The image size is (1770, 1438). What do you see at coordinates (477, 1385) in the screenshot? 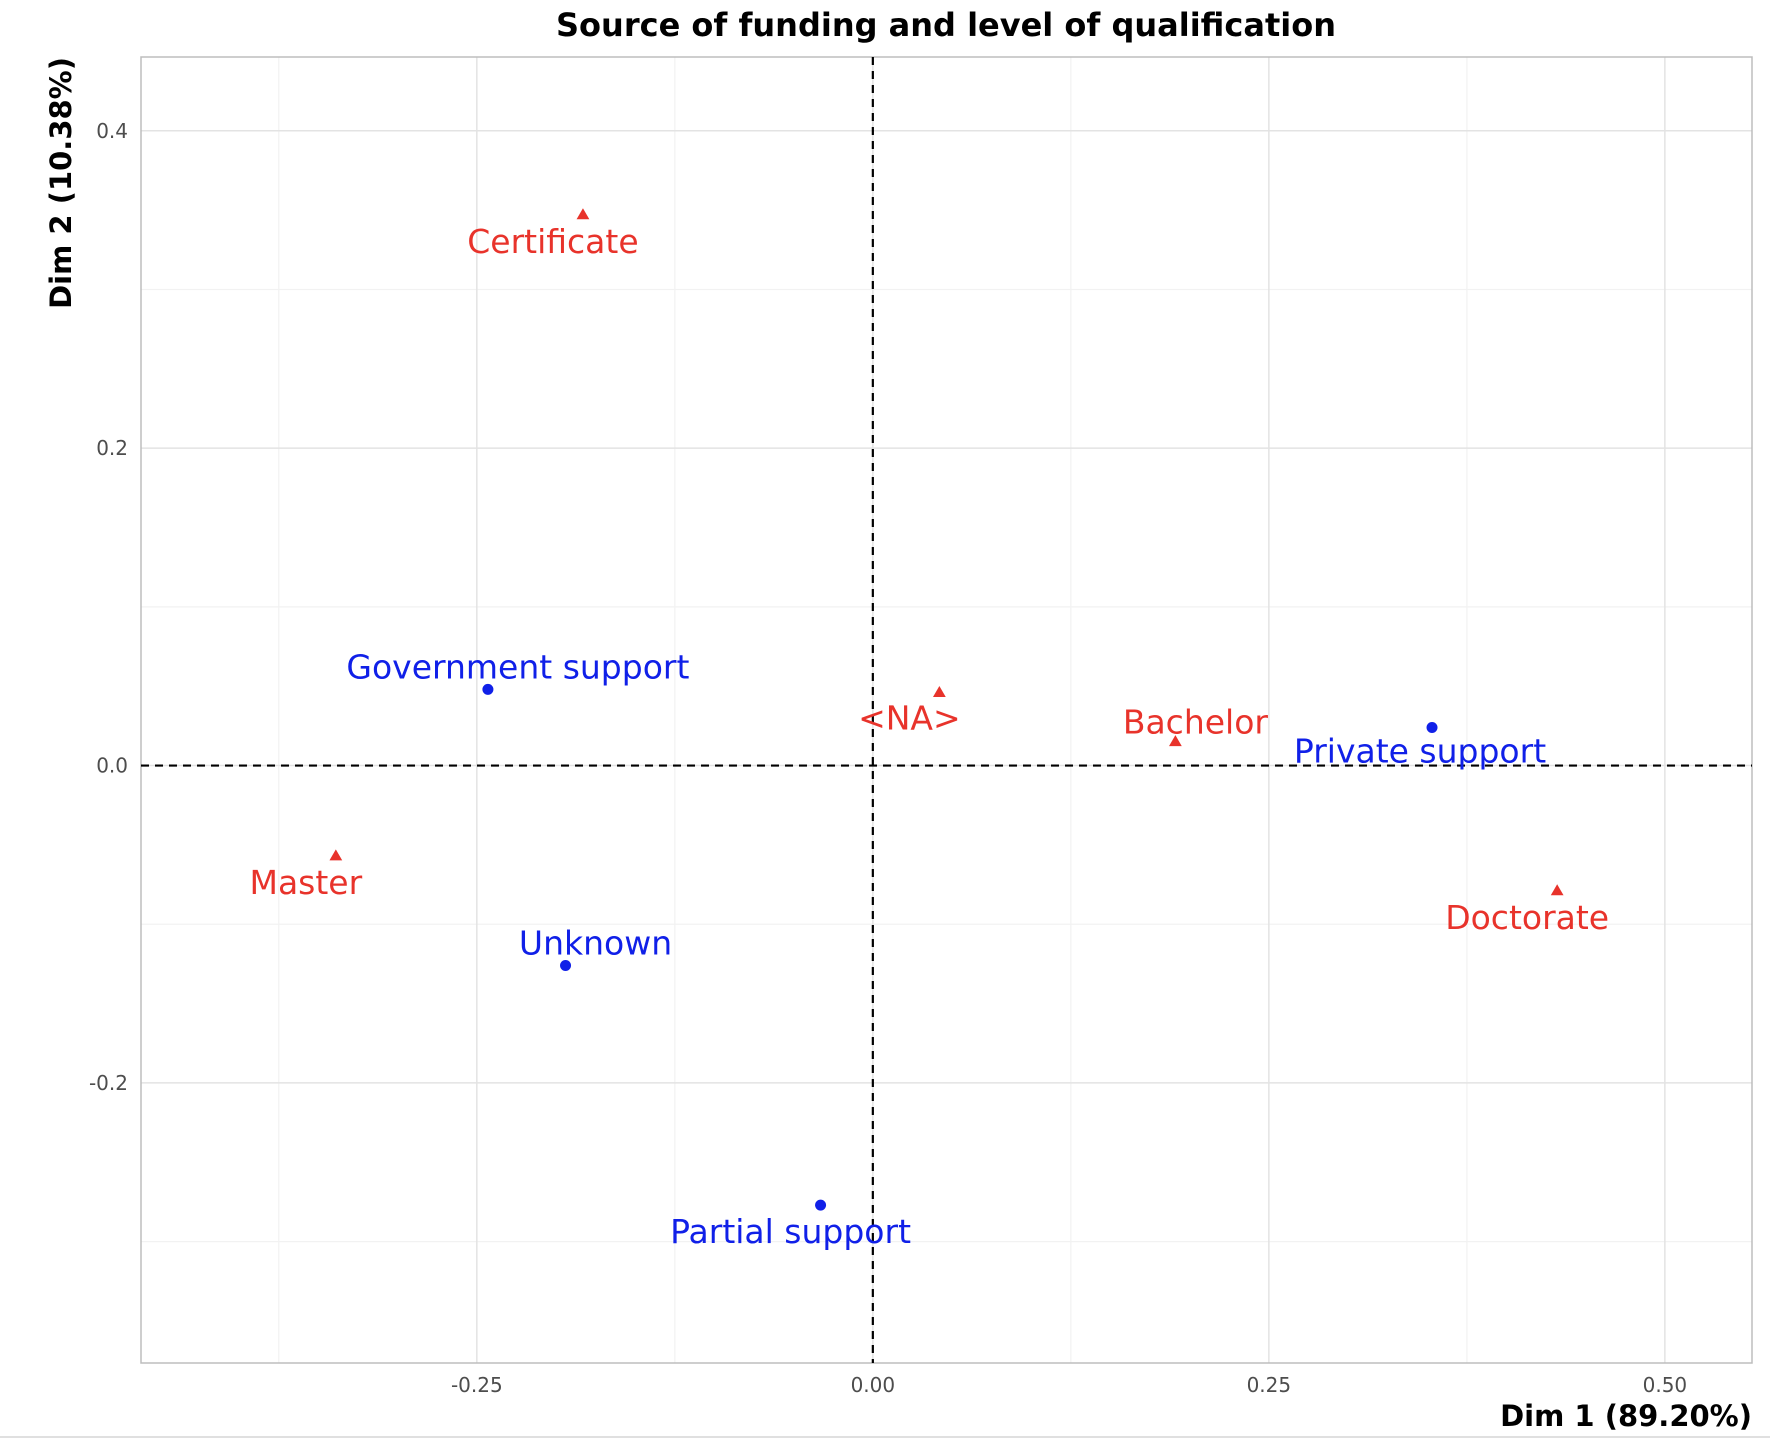
I see `x-tick-label: -0.25` at bounding box center [477, 1385].